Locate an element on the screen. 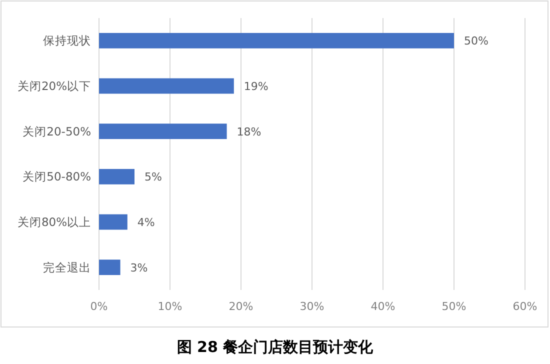 This screenshot has height=364, width=550. y-tick-label: 关闭80%以上 is located at coordinates (54, 222).